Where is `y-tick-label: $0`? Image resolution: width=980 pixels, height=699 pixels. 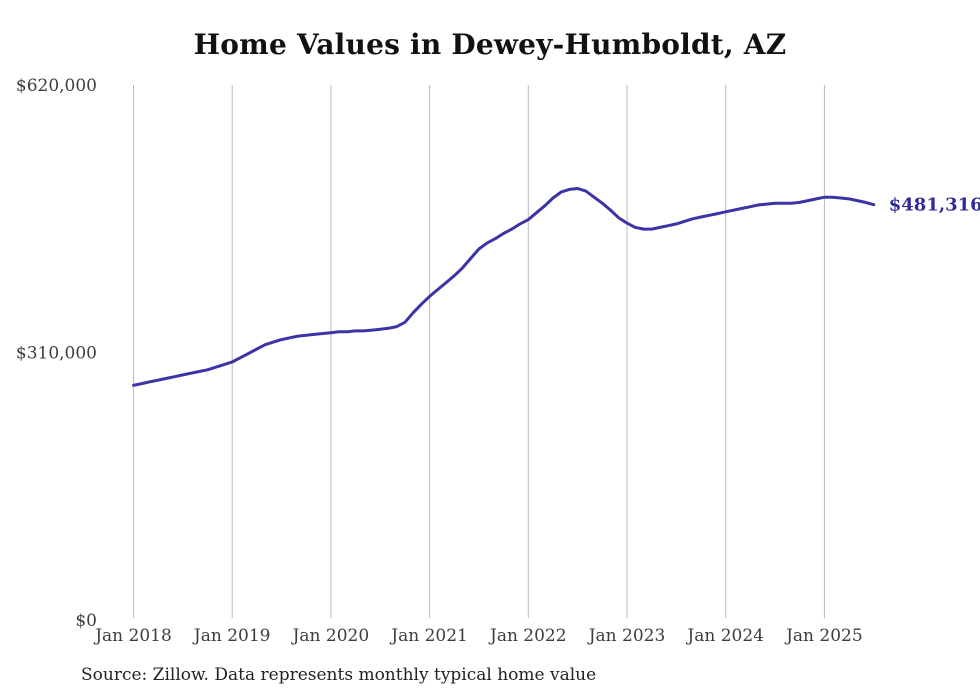 y-tick-label: $0 is located at coordinates (86, 621).